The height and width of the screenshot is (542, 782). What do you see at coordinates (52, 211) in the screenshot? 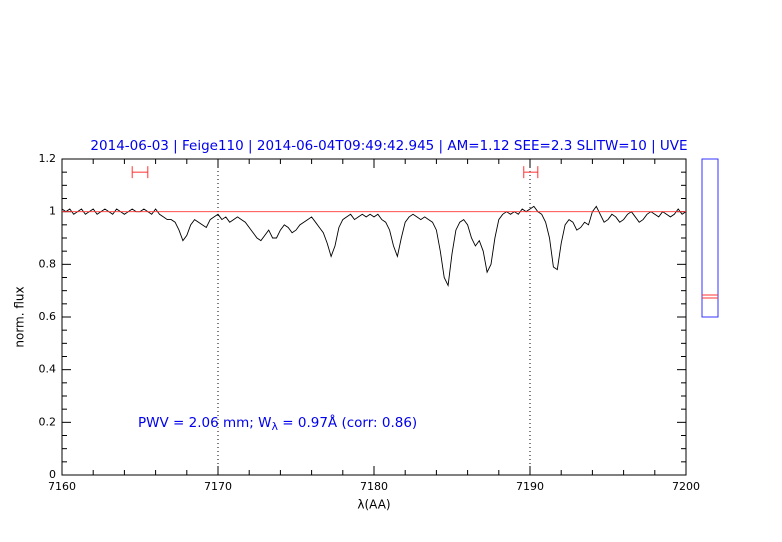
I see `y-tick-label: 1` at bounding box center [52, 211].